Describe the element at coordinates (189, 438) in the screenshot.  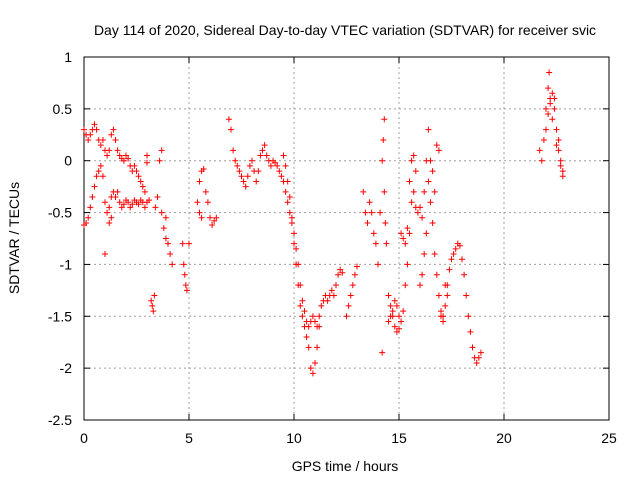
I see `x-tick-label: 5` at that location.